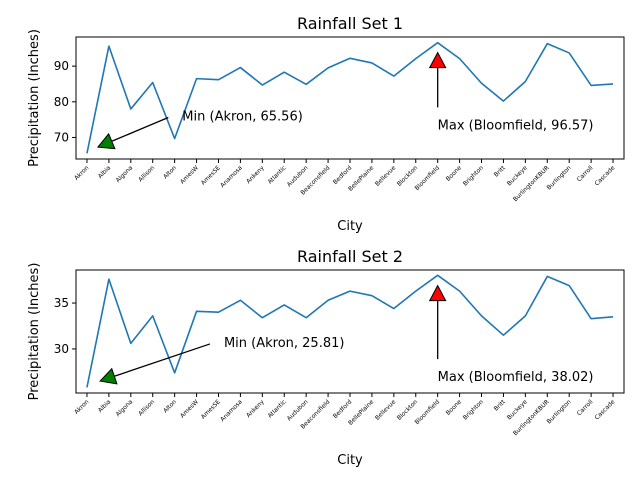 The image size is (640, 480). What do you see at coordinates (61, 66) in the screenshot?
I see `y-tick-label: 90` at bounding box center [61, 66].